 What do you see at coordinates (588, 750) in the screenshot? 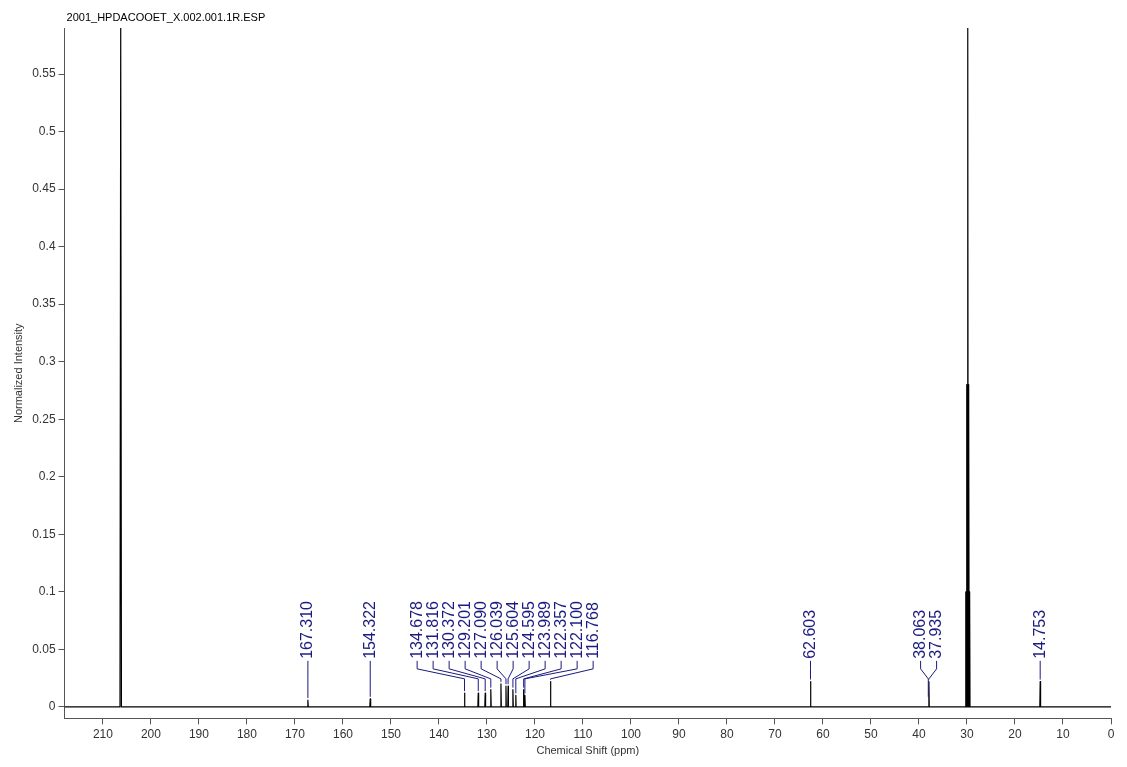
I see `x-axis-title: Chemical Shift (ppm)` at bounding box center [588, 750].